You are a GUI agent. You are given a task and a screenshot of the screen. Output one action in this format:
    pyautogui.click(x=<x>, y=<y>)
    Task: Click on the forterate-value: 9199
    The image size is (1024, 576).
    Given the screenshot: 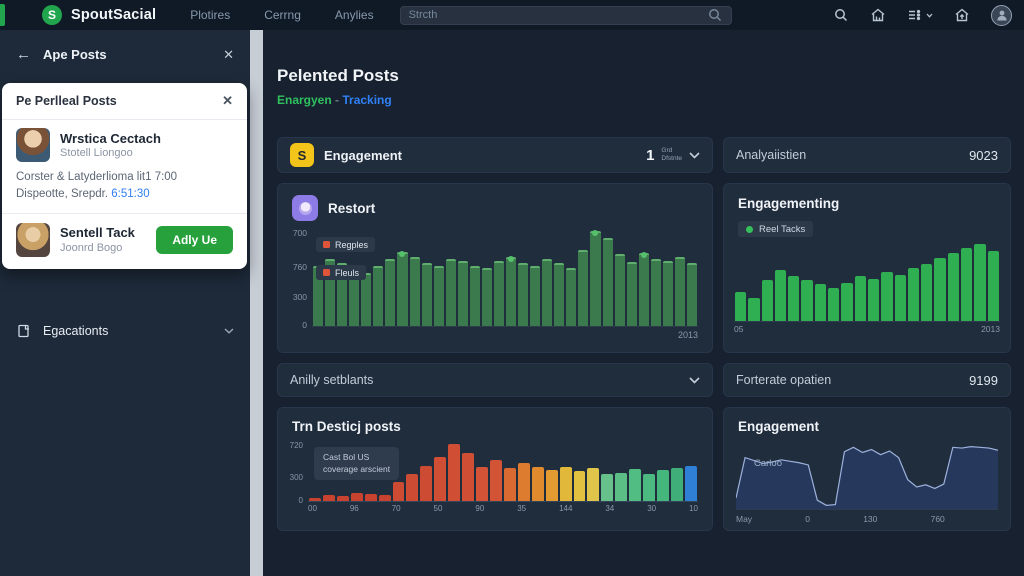 What is the action you would take?
    pyautogui.click(x=983, y=380)
    